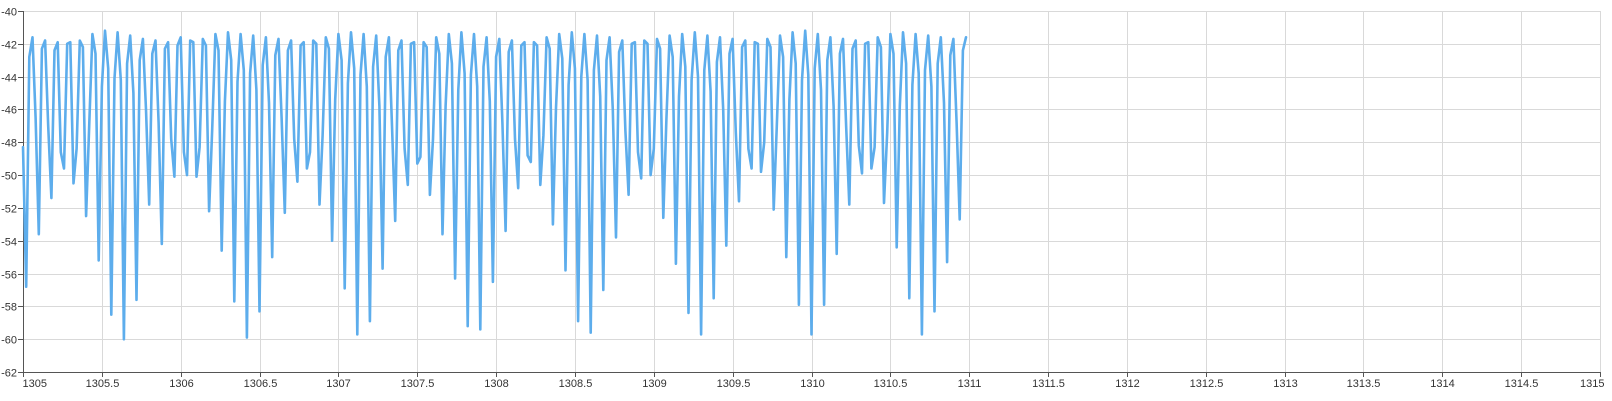 The height and width of the screenshot is (401, 1612). What do you see at coordinates (181, 384) in the screenshot?
I see `x-tick-label: 1306` at bounding box center [181, 384].